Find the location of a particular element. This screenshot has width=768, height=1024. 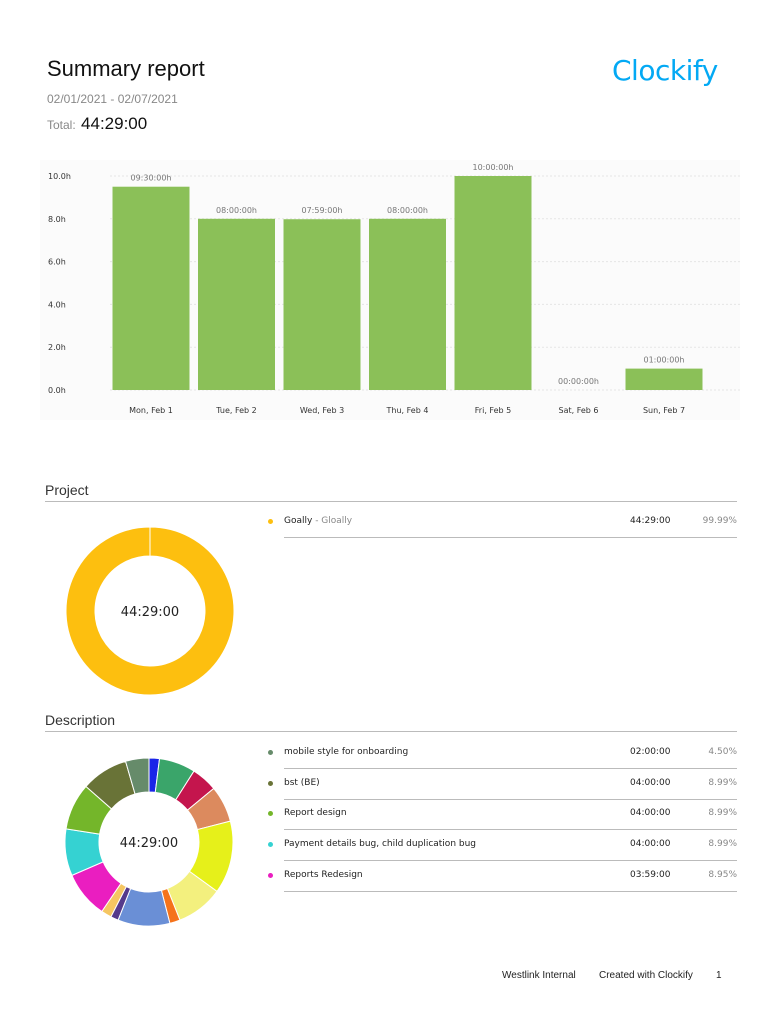

svg-text: 07:59:00h is located at coordinates (322, 210).